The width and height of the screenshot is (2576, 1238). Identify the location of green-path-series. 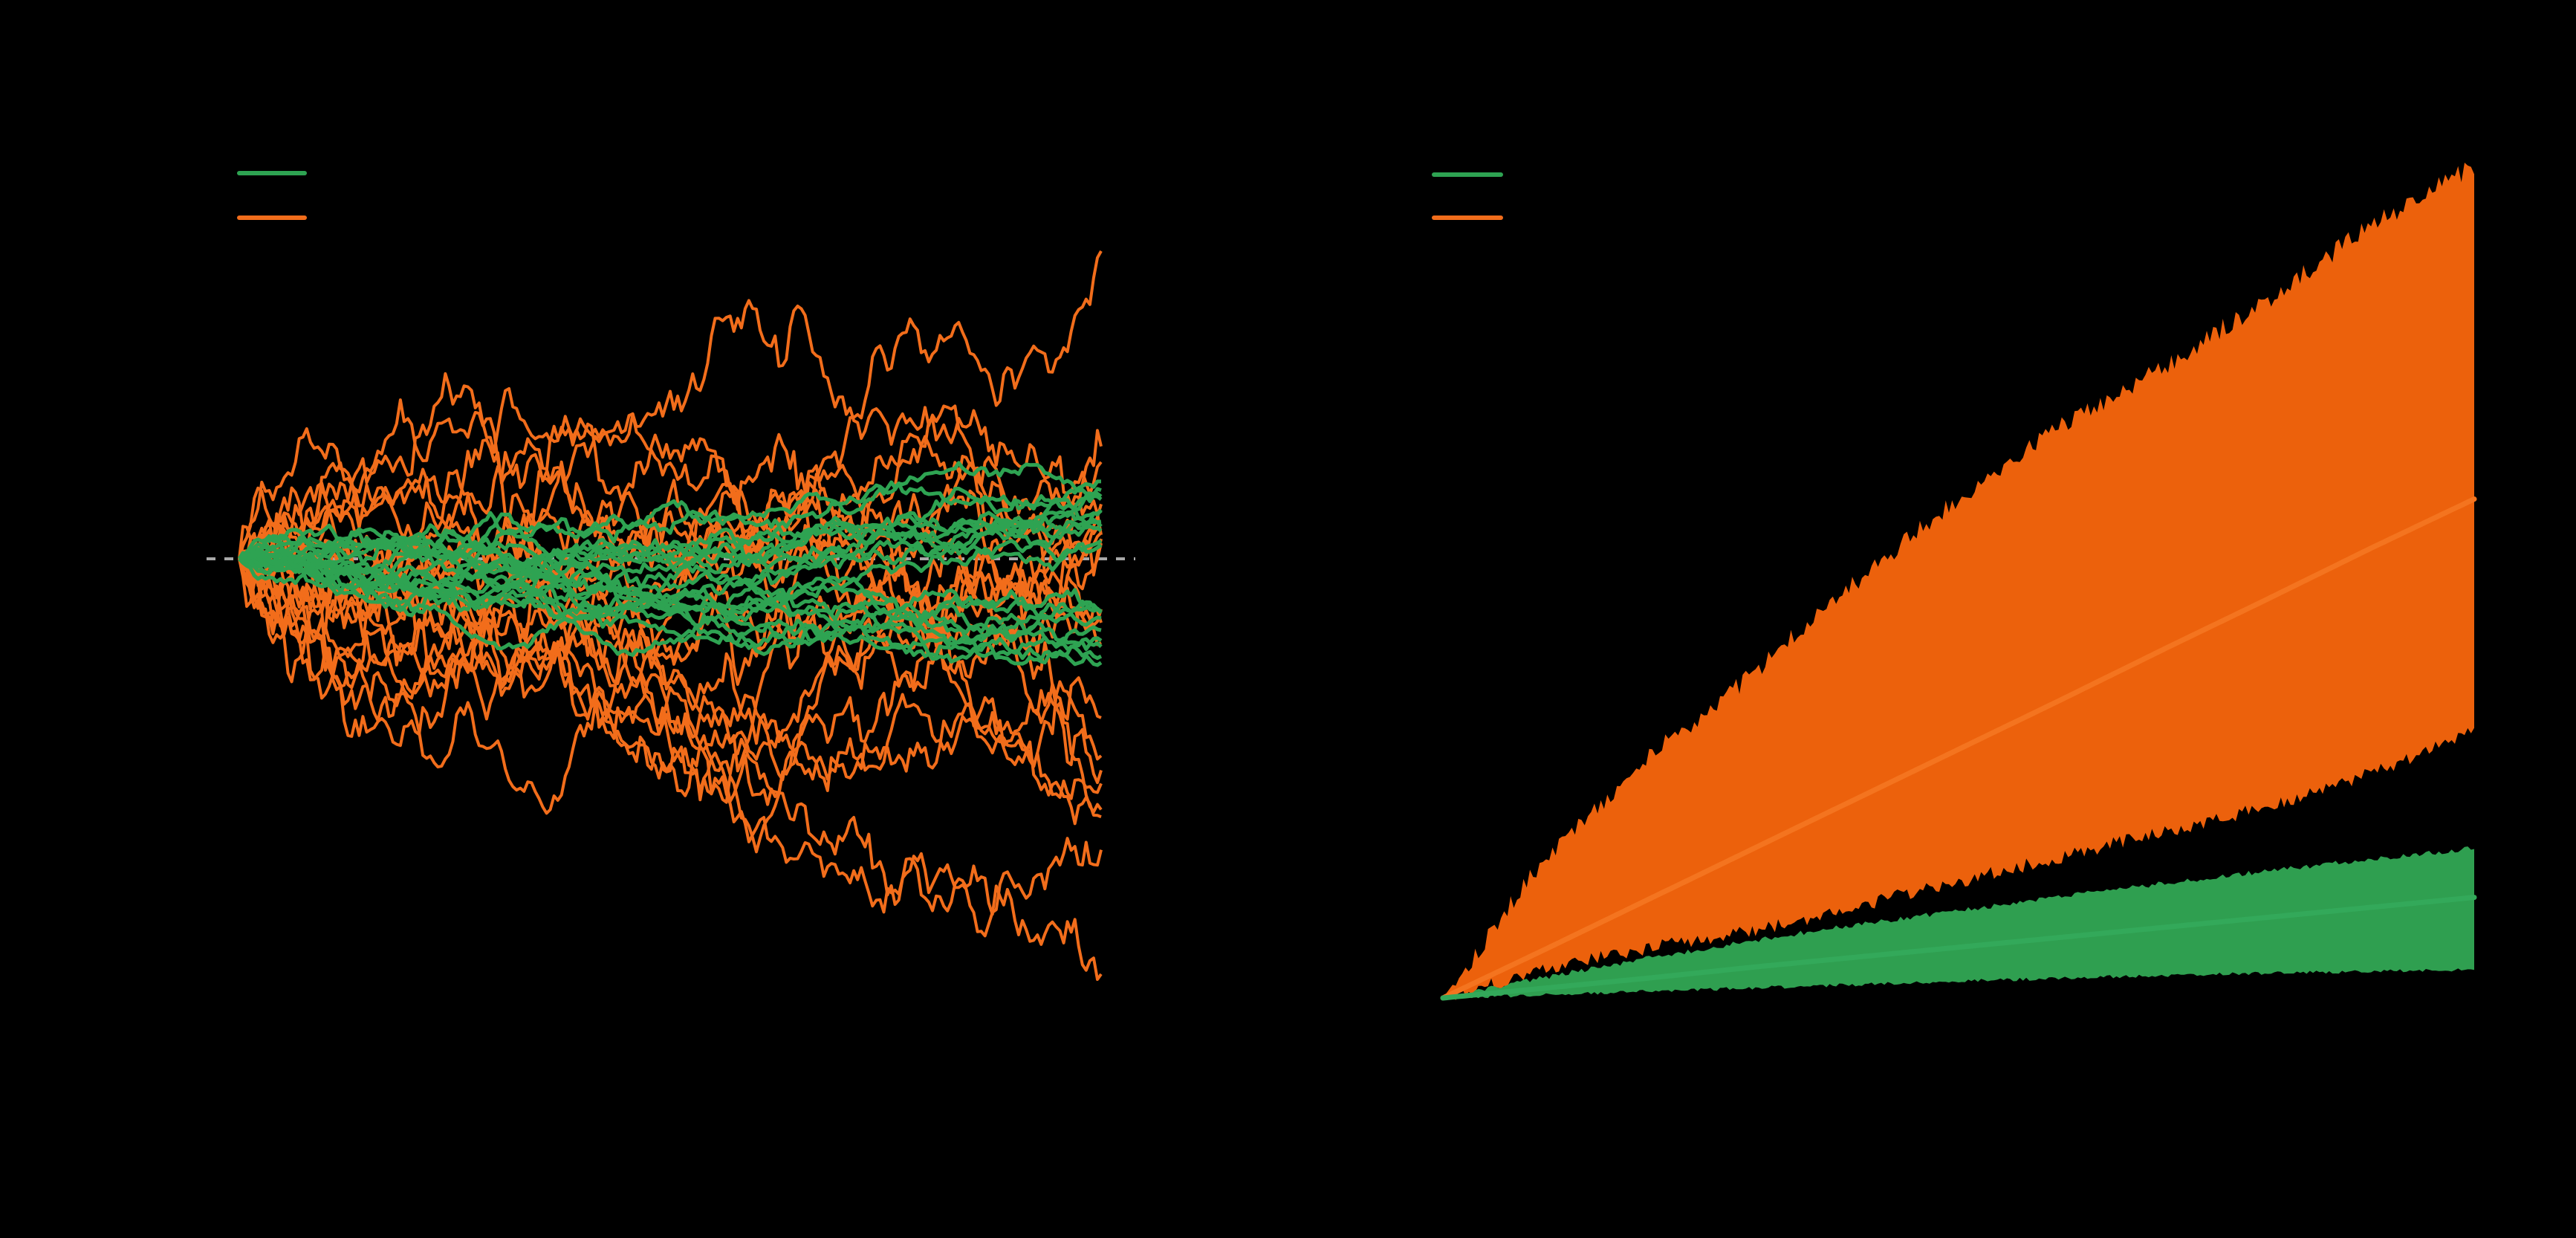
(670, 564).